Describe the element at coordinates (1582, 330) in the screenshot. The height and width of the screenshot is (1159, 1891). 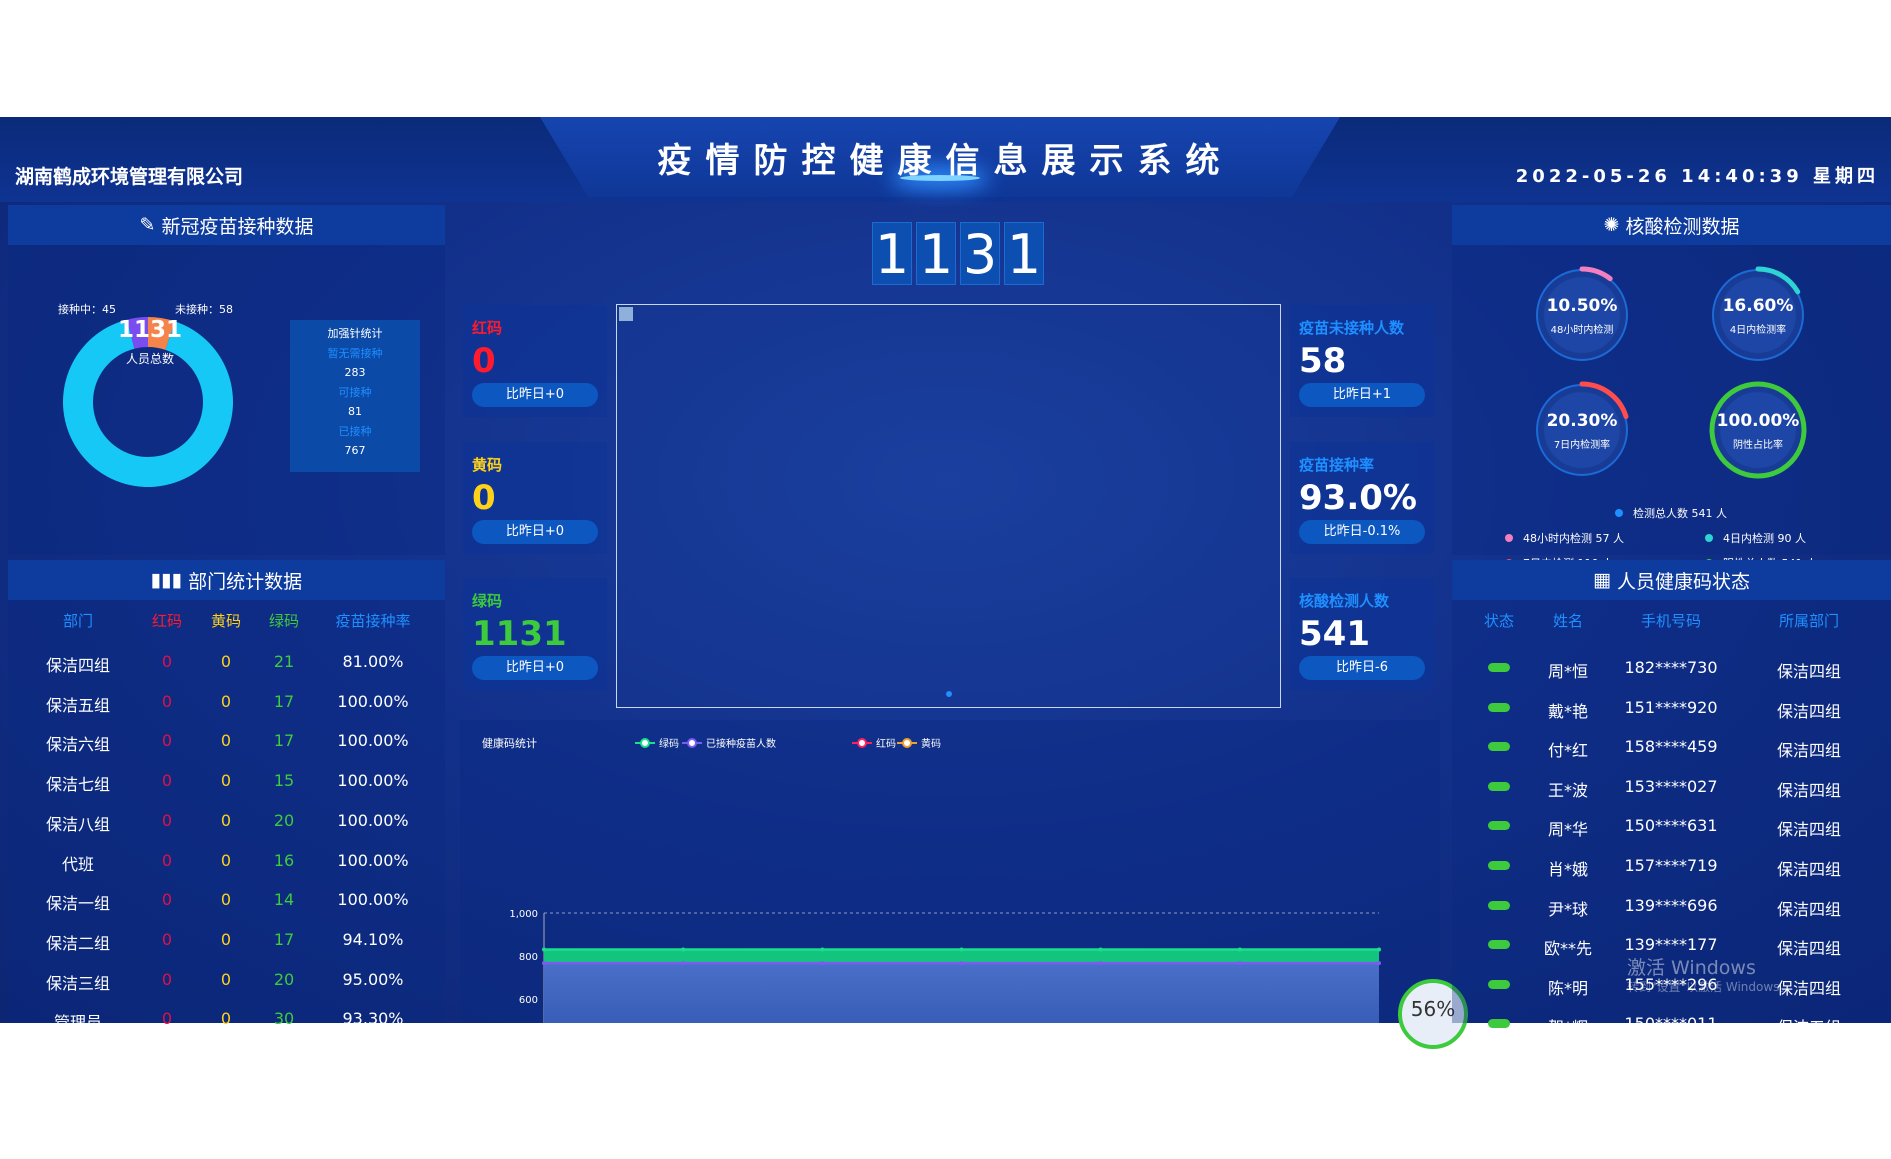
I see `gauge-label: 48小时内检测` at that location.